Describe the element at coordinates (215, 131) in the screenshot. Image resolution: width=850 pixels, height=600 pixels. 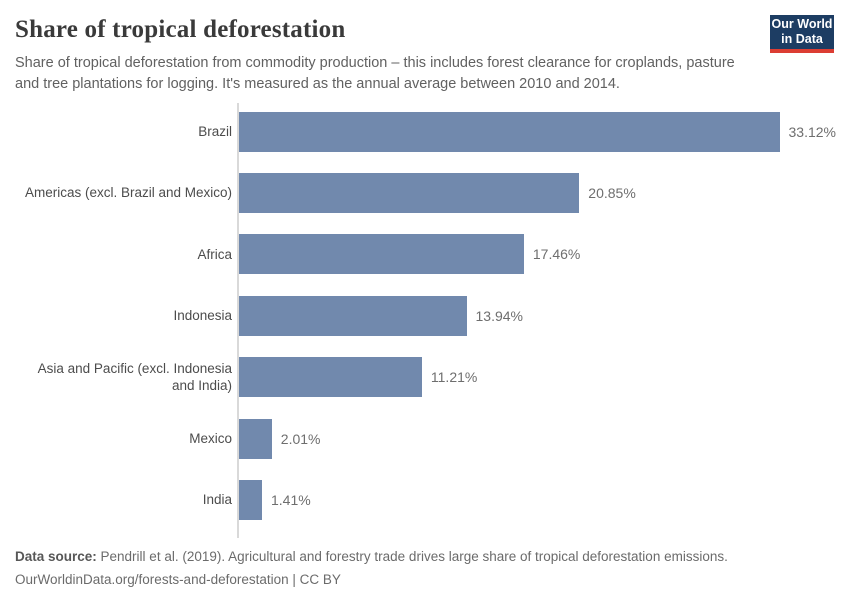
I see `bar-label: Brazil` at that location.